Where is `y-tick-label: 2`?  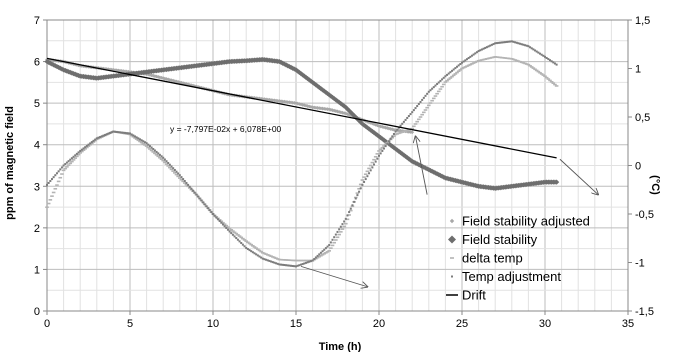 y-tick-label: 2 is located at coordinates (37, 229).